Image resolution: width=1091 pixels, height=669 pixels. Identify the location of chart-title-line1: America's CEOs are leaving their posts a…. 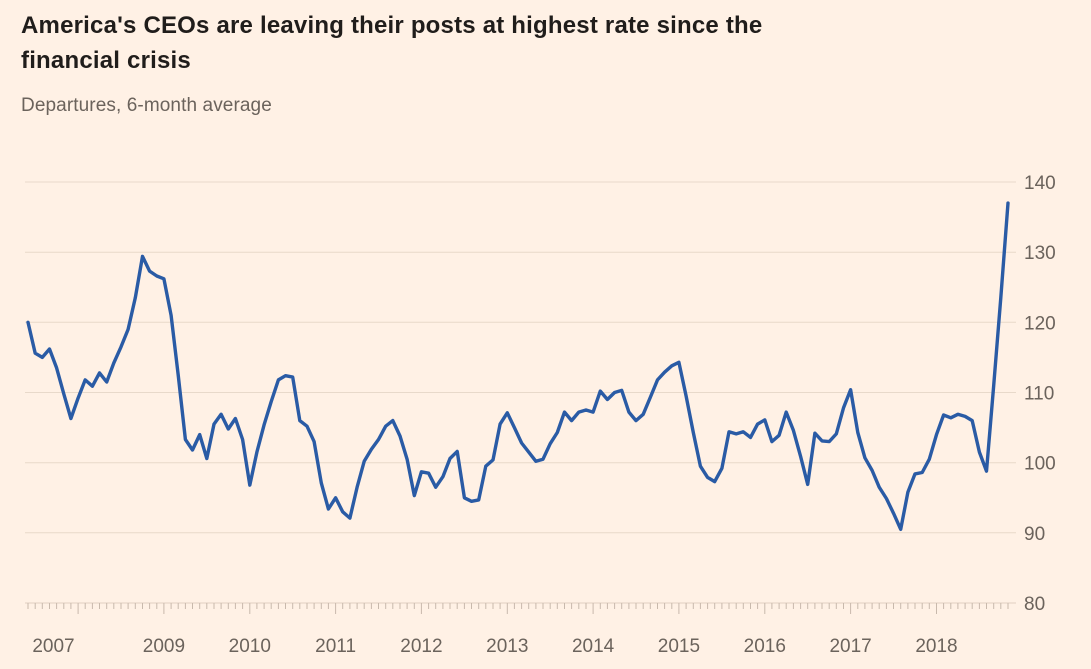
(392, 25).